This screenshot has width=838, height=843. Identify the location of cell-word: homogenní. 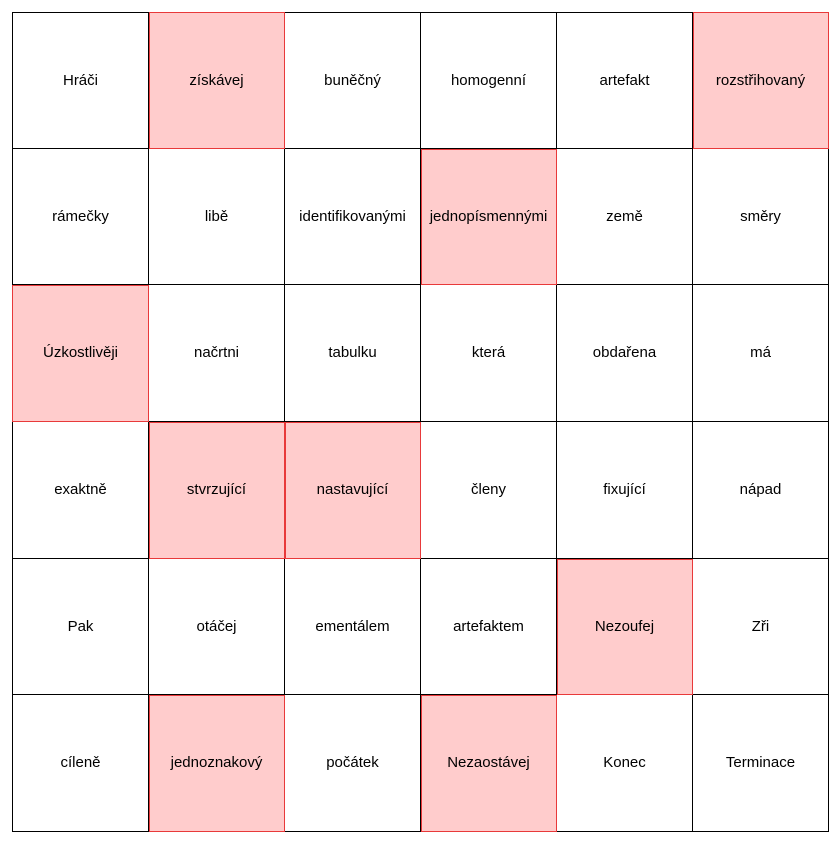
(488, 80).